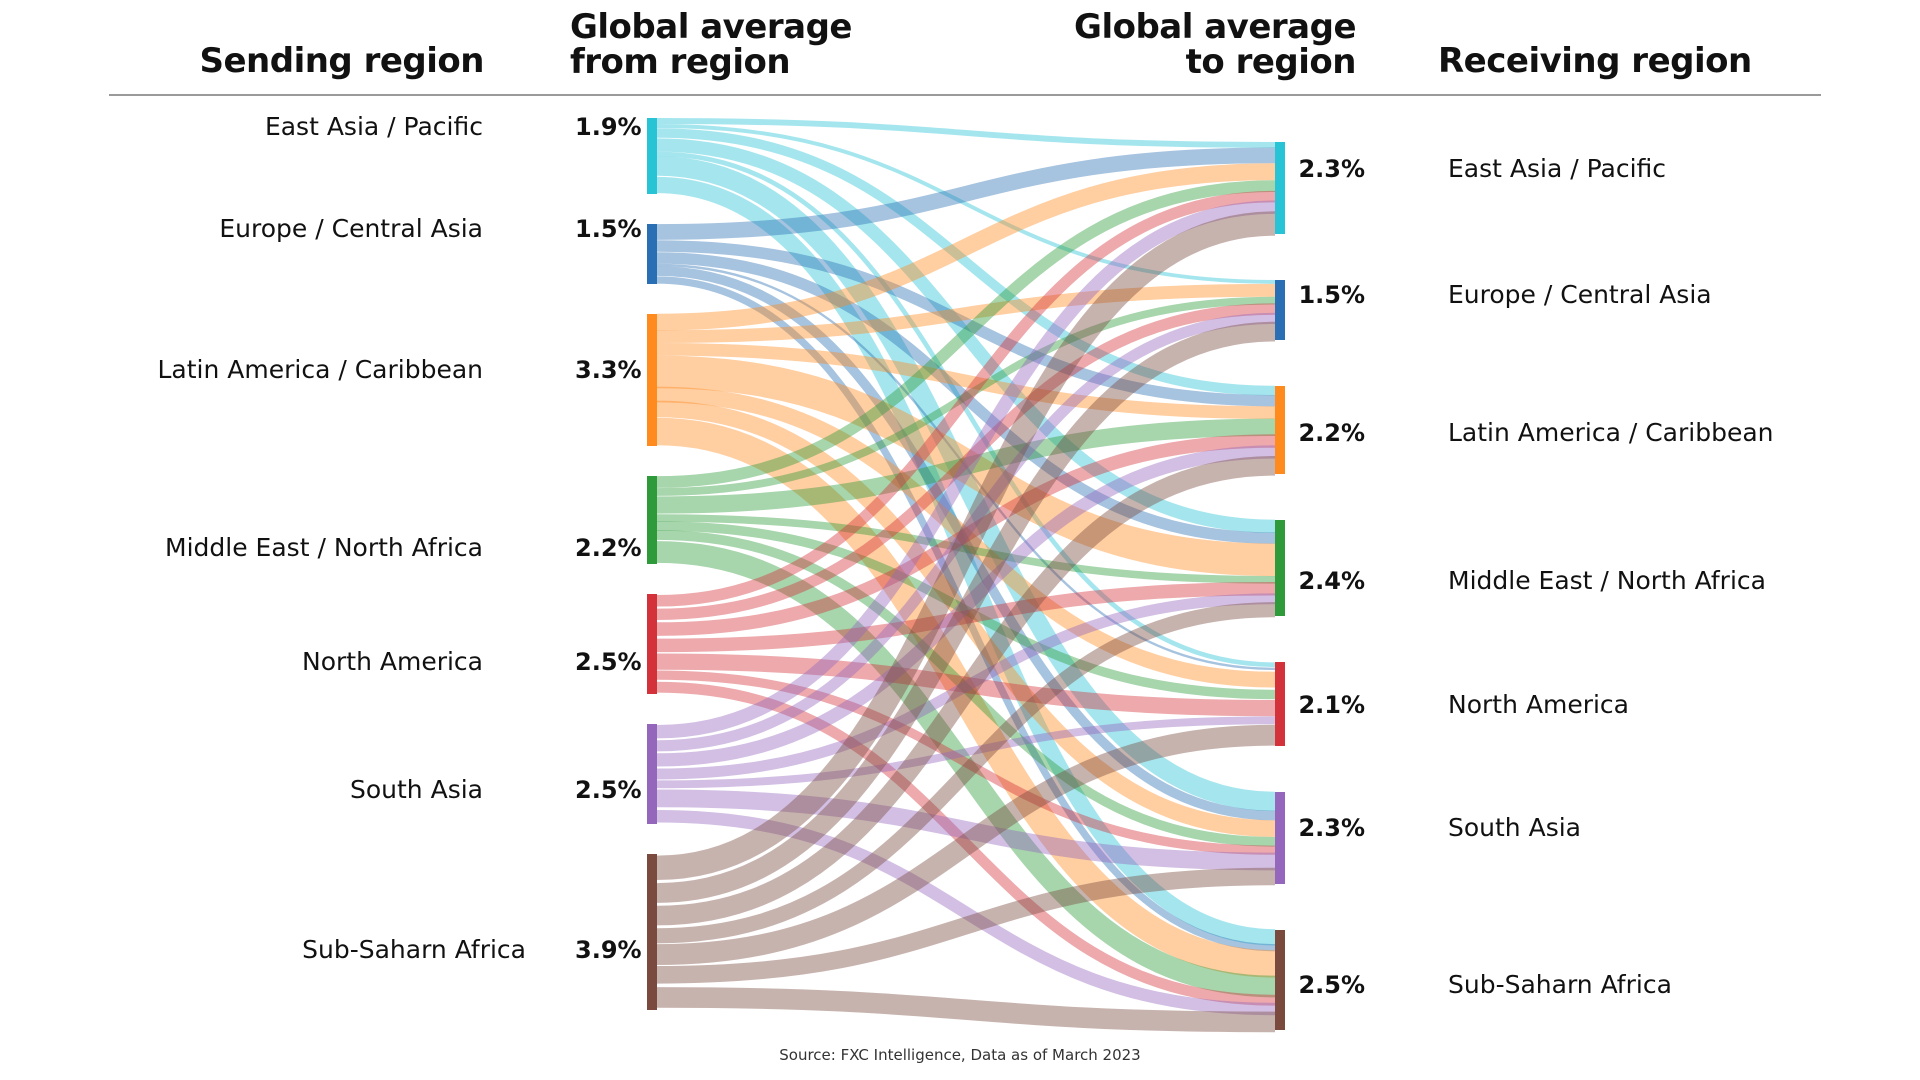 The image size is (1920, 1080). Describe the element at coordinates (966, 1010) in the screenshot. I see `link-sub-saharn-africa-to-sub-saharn-africa` at that location.